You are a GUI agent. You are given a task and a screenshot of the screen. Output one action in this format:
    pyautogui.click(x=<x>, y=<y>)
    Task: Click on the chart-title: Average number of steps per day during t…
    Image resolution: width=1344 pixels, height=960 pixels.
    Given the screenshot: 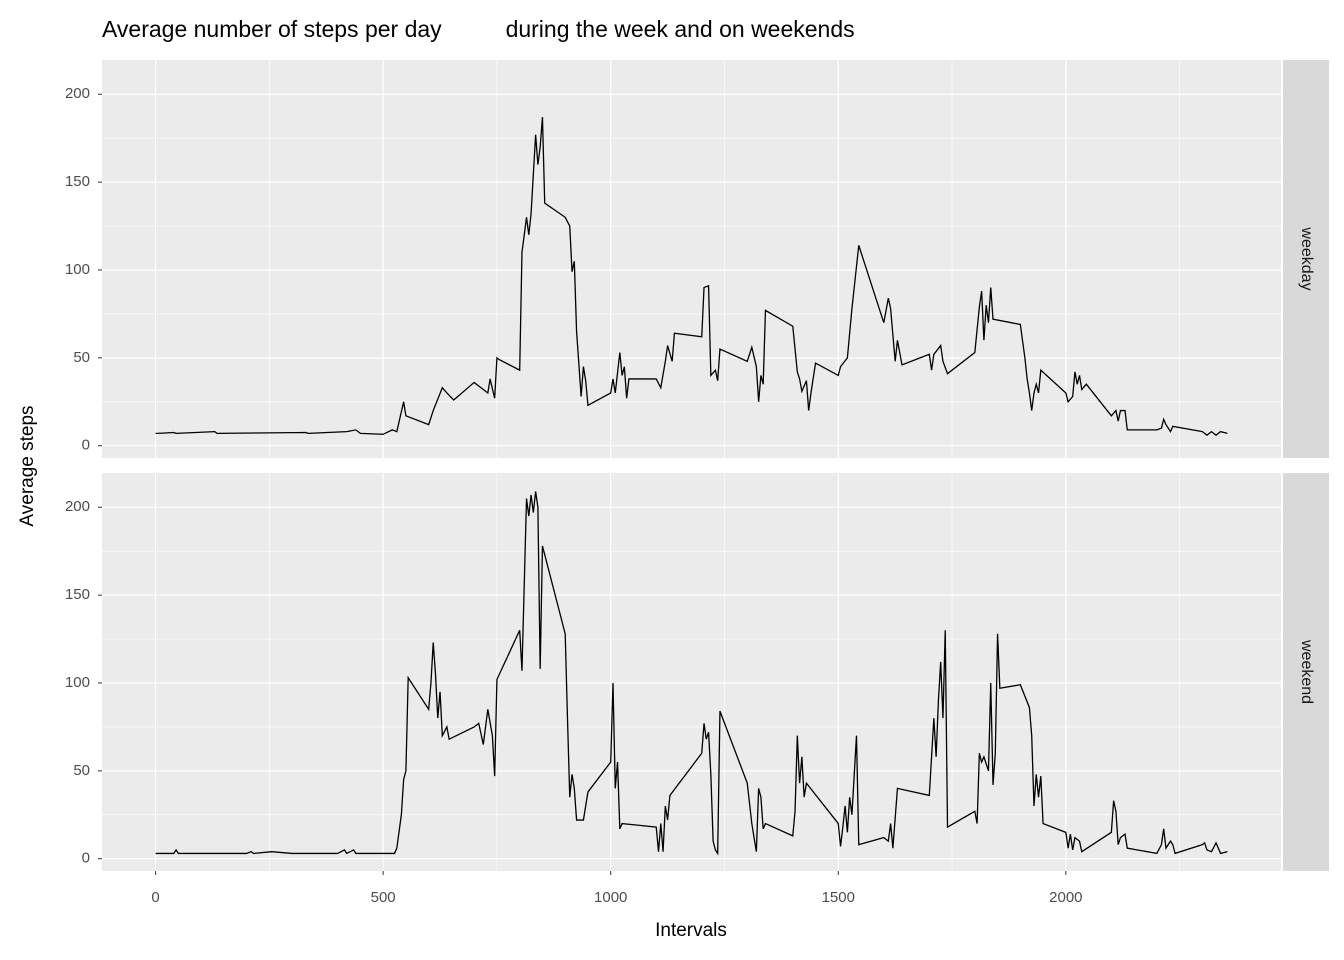 What is the action you would take?
    pyautogui.click(x=478, y=29)
    